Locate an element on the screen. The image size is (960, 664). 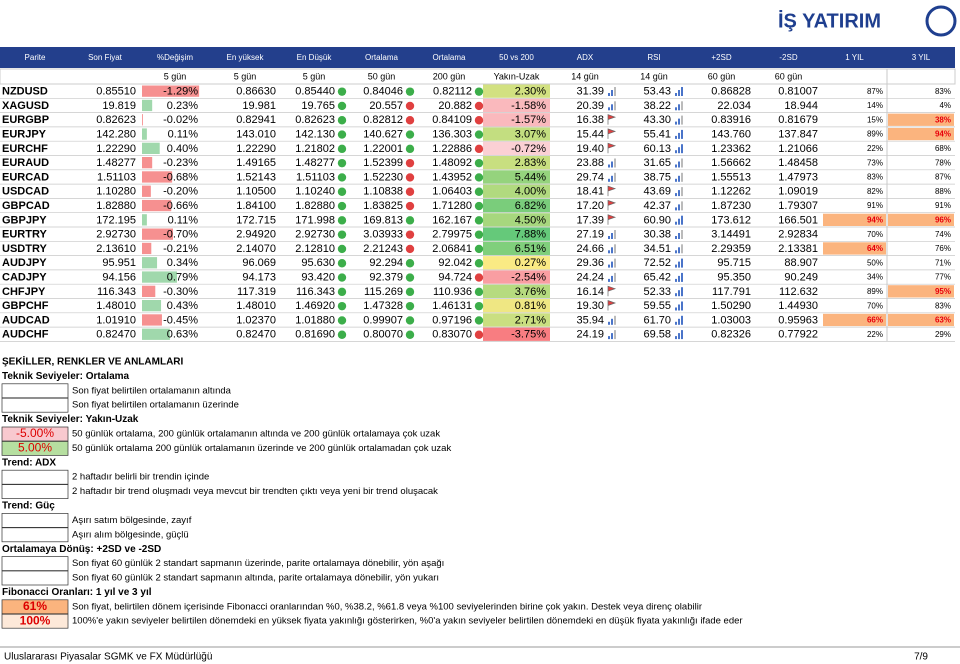
cell-value: 172.715 is located at coordinates (256, 220).